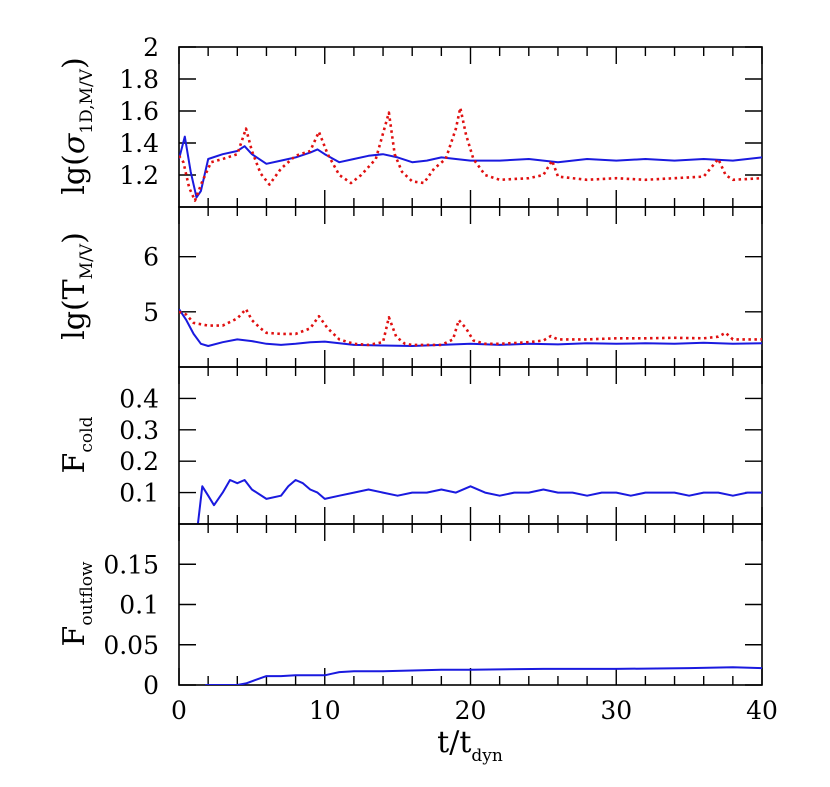  Describe the element at coordinates (87, 434) in the screenshot. I see `y-label-subscript: cold` at that location.